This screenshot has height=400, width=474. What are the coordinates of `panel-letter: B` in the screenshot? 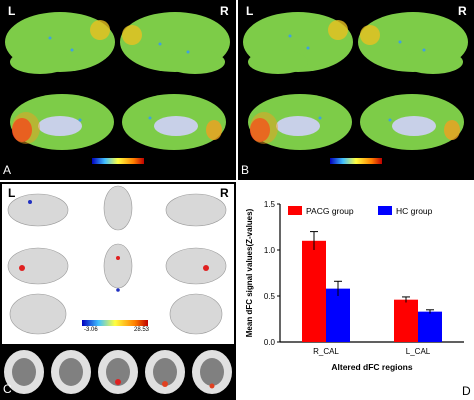 It's located at (245, 170).